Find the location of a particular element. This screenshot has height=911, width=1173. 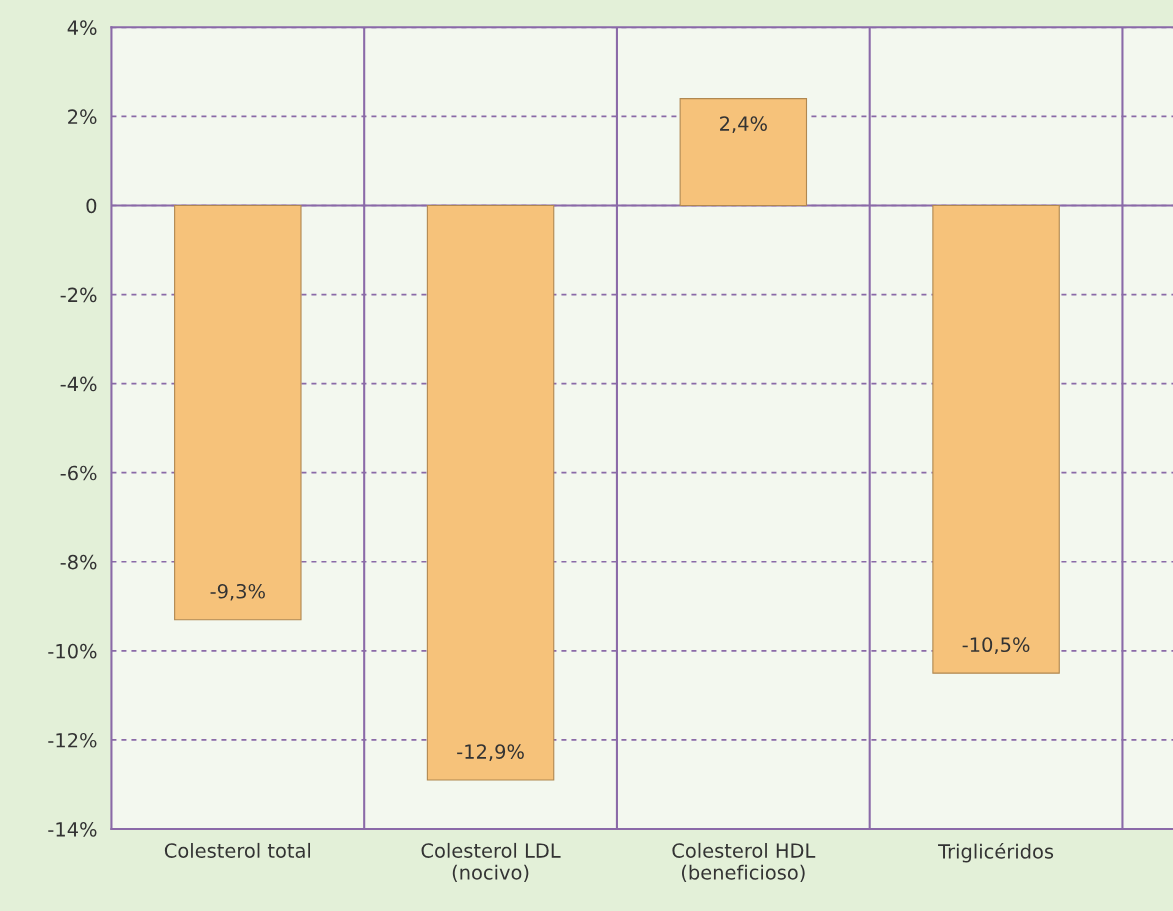

data-label: 2,4% is located at coordinates (743, 124).